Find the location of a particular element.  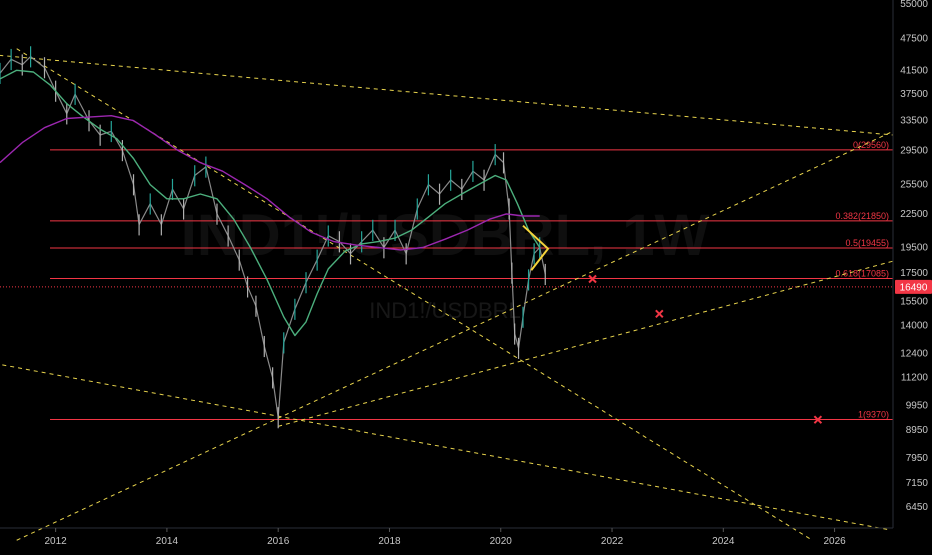

x-tick-label-5: 2022 is located at coordinates (612, 541).